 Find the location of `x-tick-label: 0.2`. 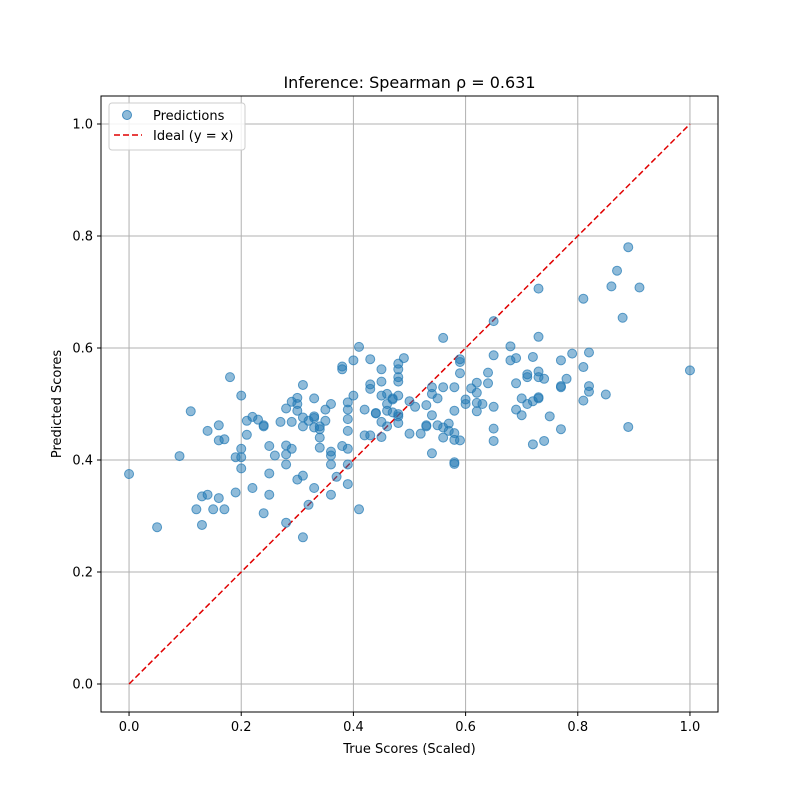

x-tick-label: 0.2 is located at coordinates (241, 727).